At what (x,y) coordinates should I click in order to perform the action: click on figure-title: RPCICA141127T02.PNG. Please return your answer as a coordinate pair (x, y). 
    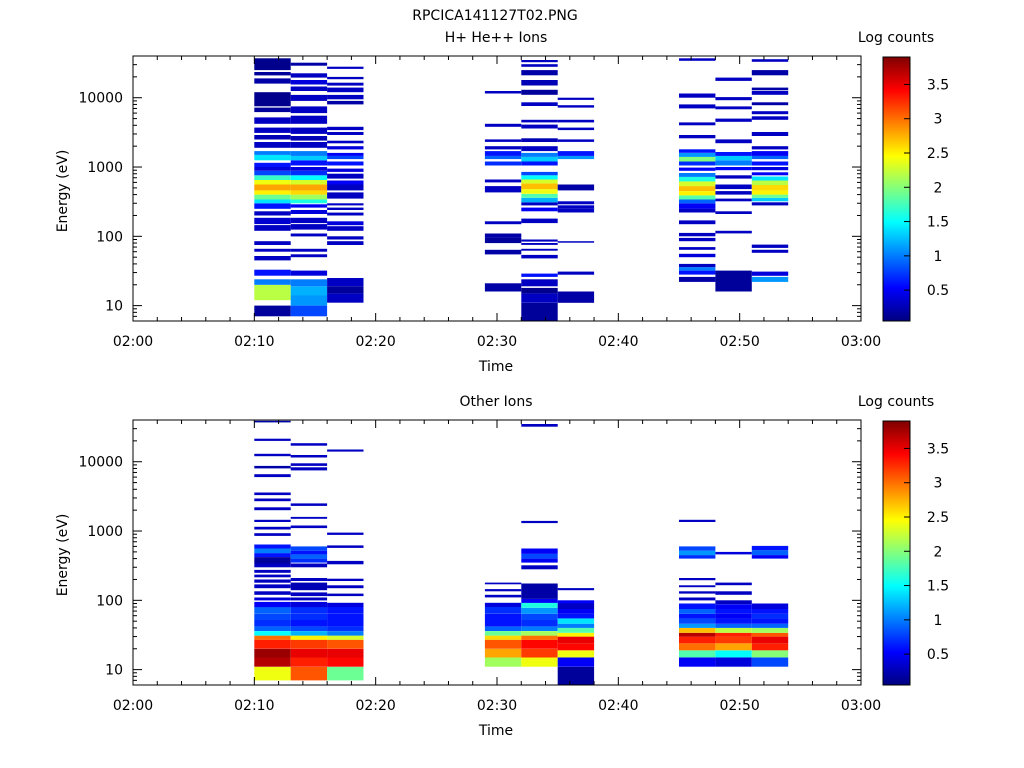
    Looking at the image, I should click on (494, 16).